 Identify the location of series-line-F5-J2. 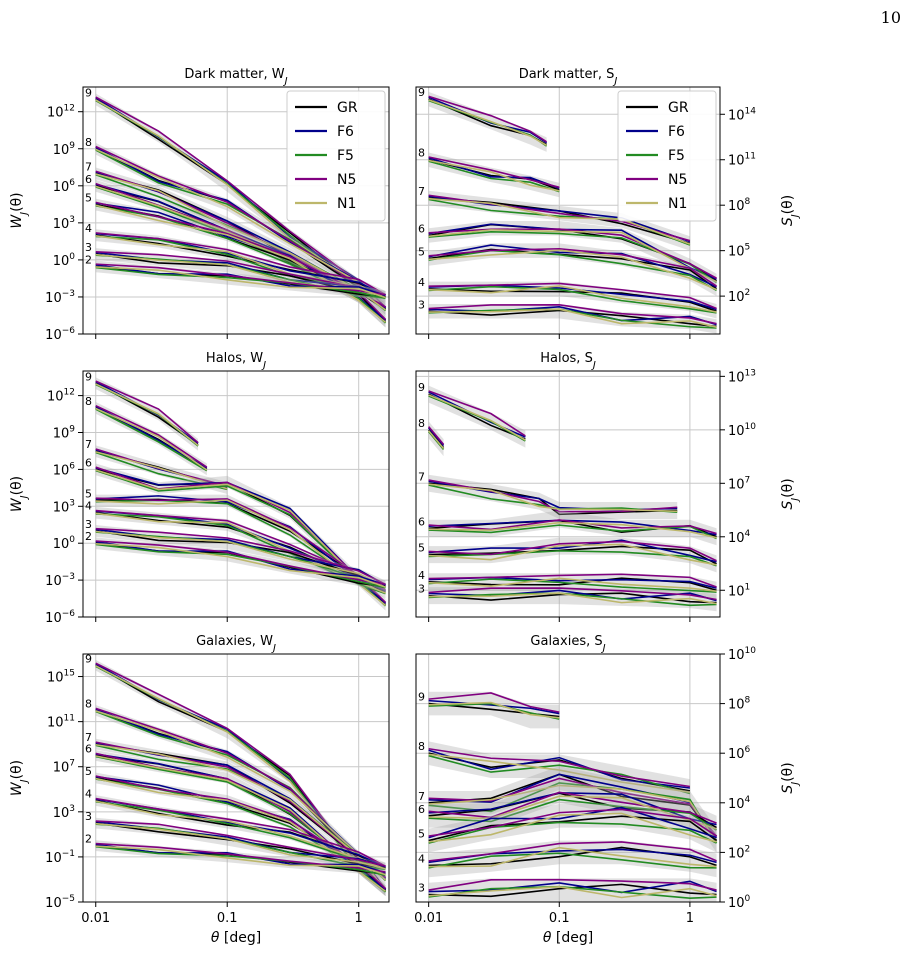
(240, 566).